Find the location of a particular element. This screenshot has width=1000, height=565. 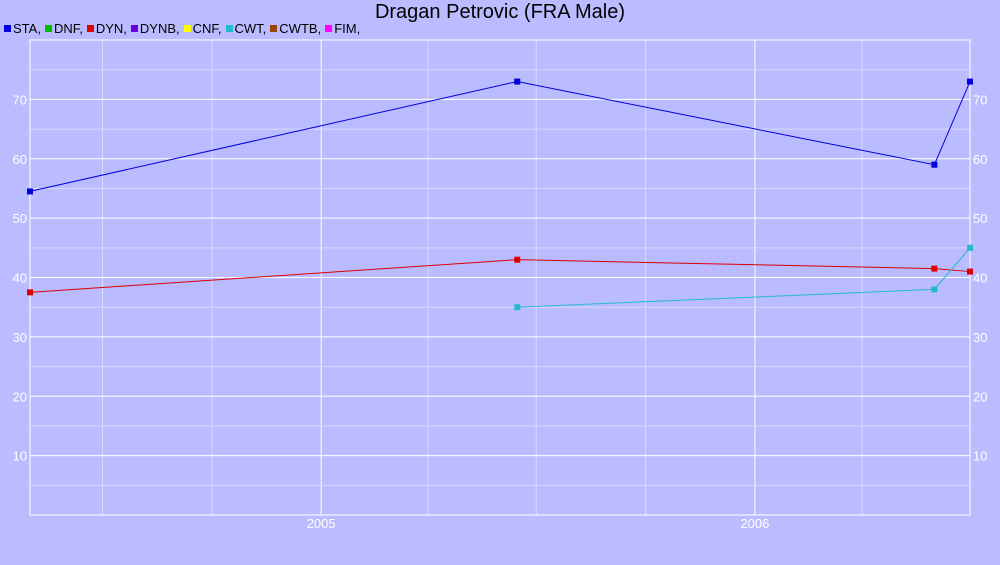

legend-item: DNF, is located at coordinates (63, 28).